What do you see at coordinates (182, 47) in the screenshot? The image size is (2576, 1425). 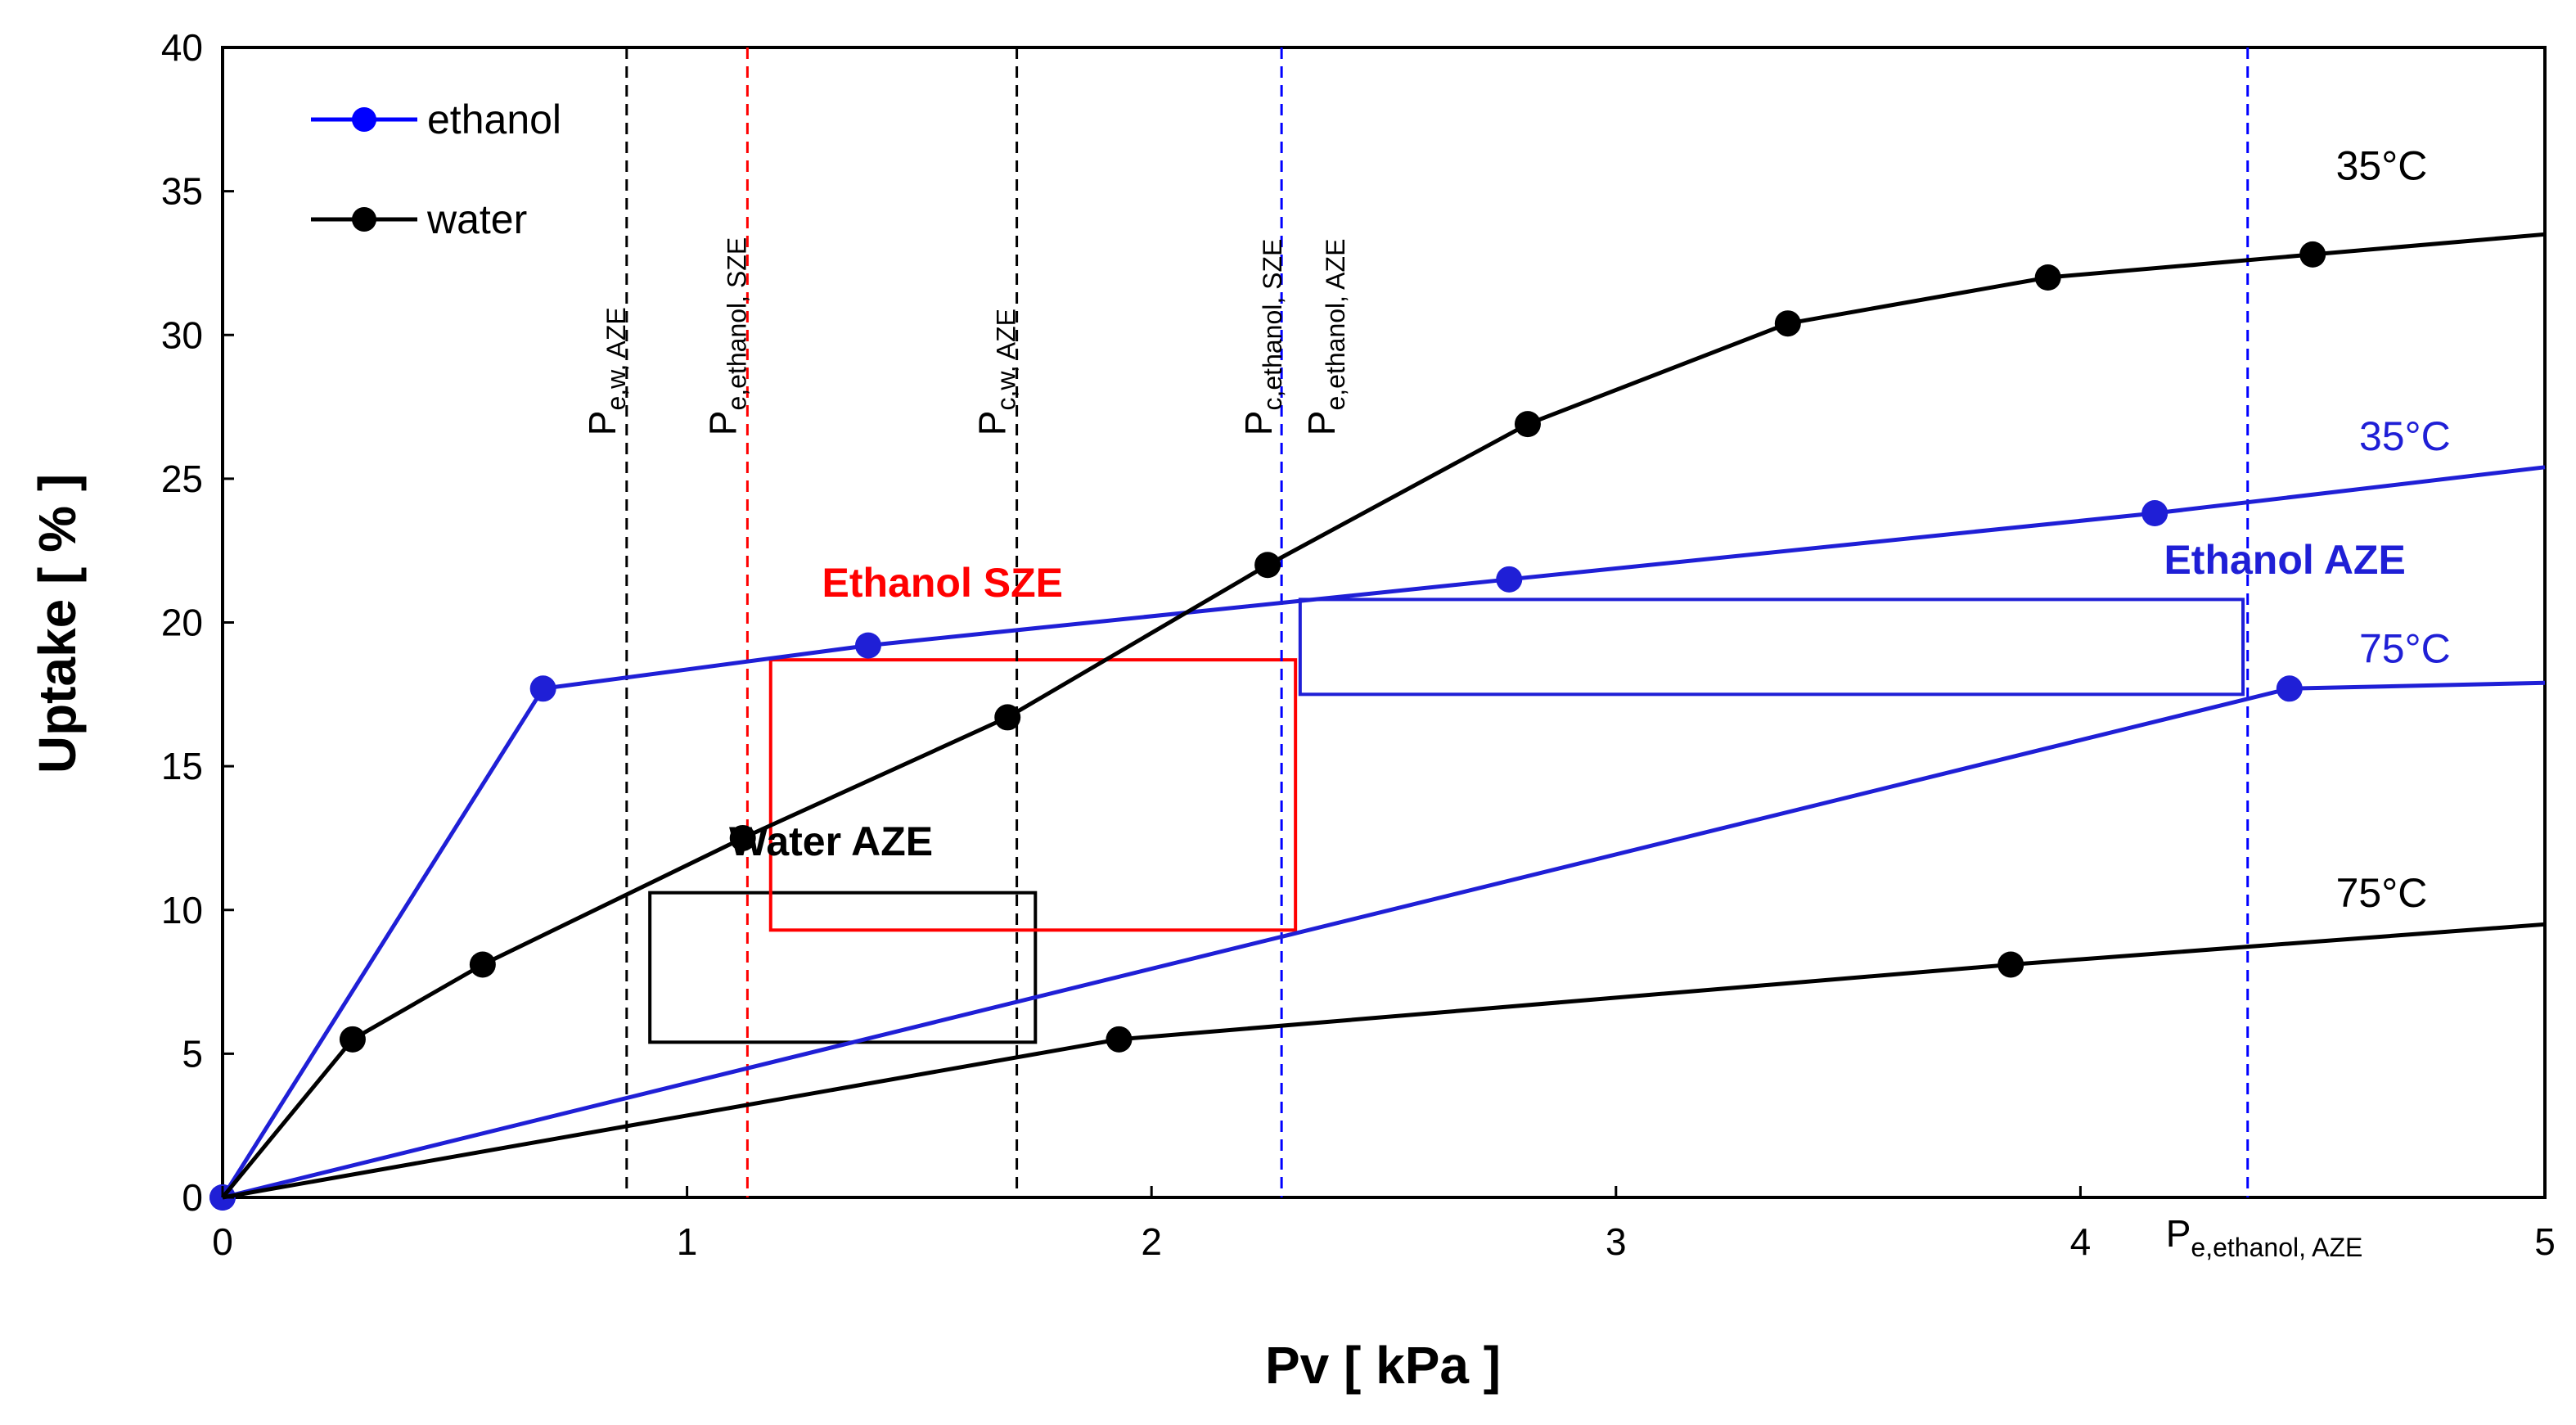 I see `y-tick-label: 40` at bounding box center [182, 47].